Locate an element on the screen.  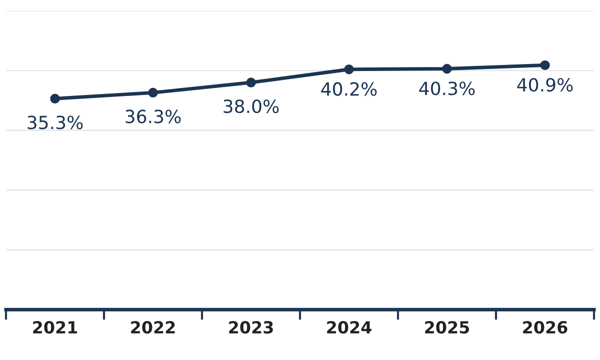
data-label: 40.9% is located at coordinates (545, 85).